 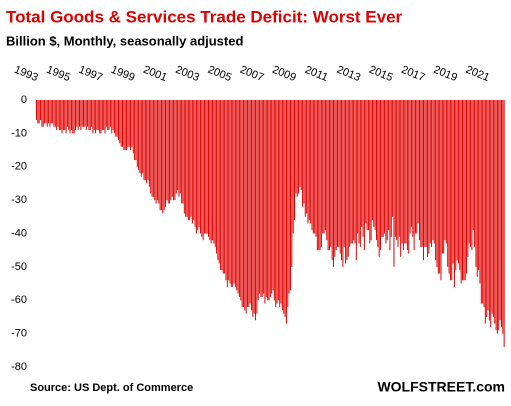 I want to click on brand: WOLFSTREET.com, so click(x=441, y=387).